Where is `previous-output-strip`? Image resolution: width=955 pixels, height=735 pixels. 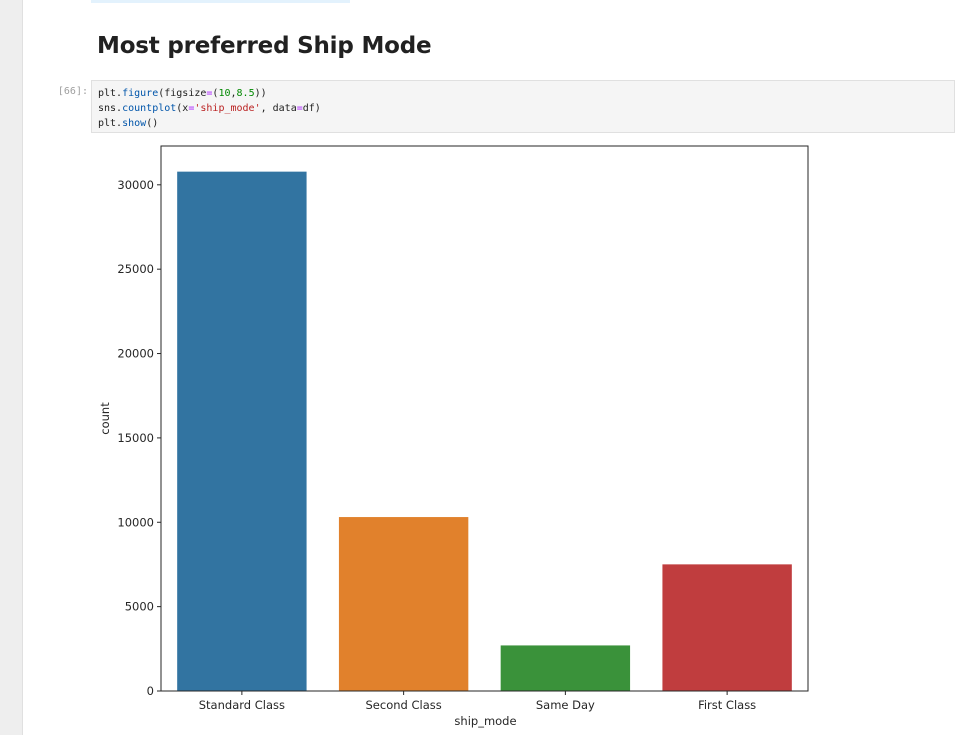 previous-output-strip is located at coordinates (220, 1).